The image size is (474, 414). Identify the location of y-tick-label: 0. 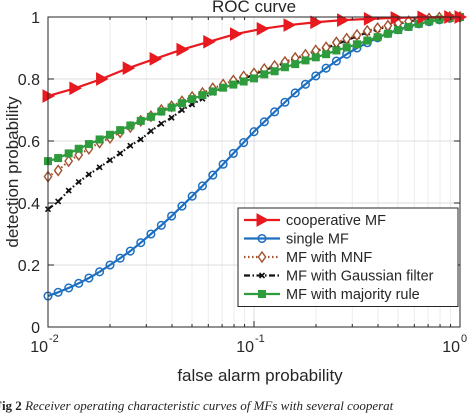
(35, 328).